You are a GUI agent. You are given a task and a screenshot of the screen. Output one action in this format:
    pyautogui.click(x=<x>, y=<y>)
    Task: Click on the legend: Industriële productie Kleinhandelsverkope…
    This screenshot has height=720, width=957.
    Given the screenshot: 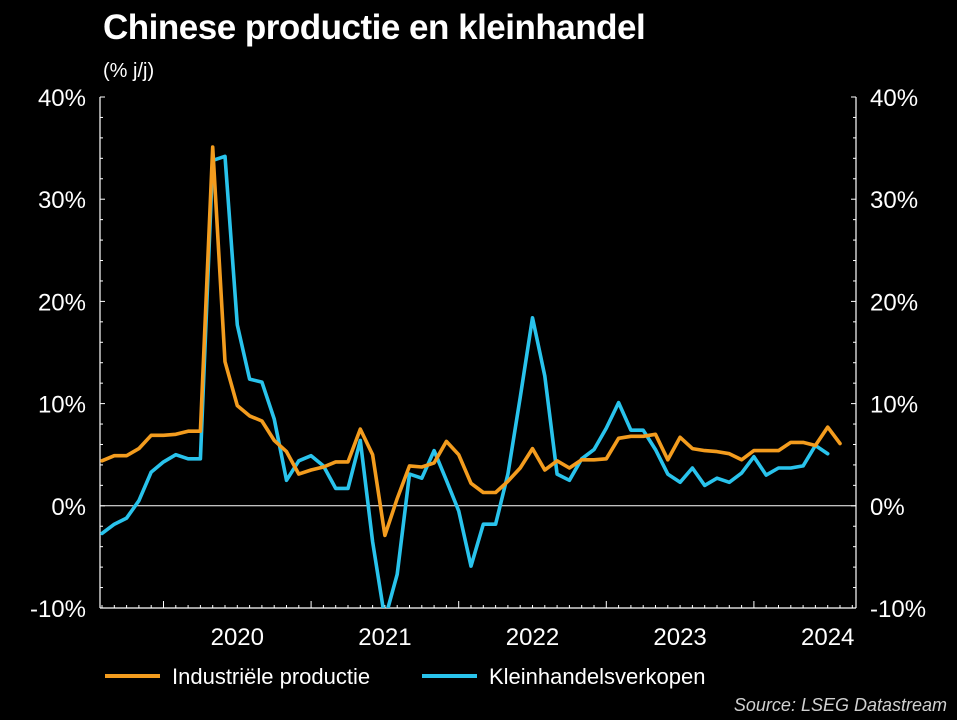 What is the action you would take?
    pyautogui.click(x=405, y=676)
    